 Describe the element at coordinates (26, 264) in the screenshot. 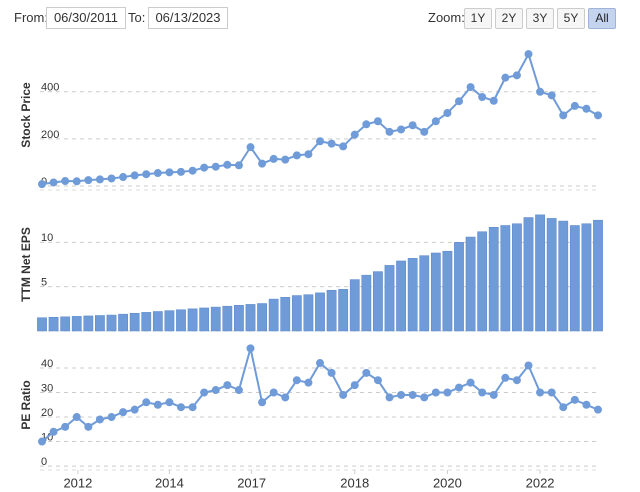

I see `y-axis-label: TTM Net EPS` at that location.